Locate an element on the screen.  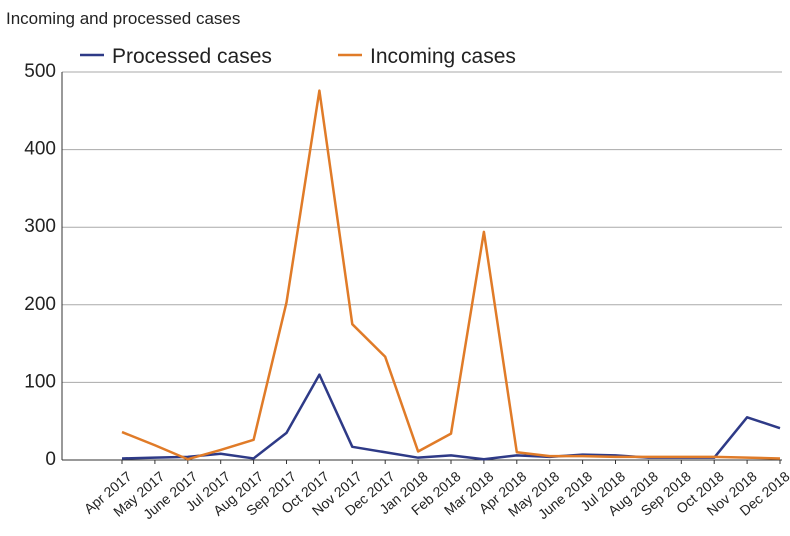
y-tick-label: 500 is located at coordinates (40, 71).